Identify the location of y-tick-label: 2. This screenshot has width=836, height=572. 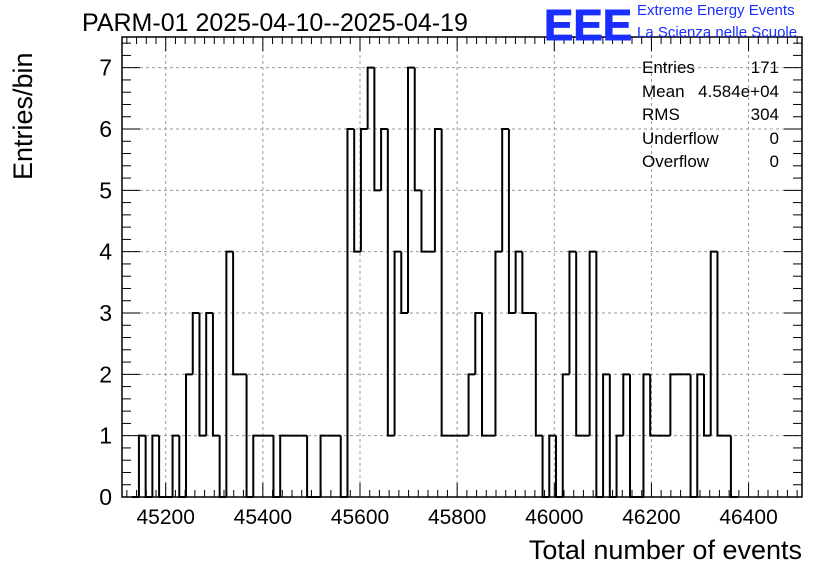
(105, 374).